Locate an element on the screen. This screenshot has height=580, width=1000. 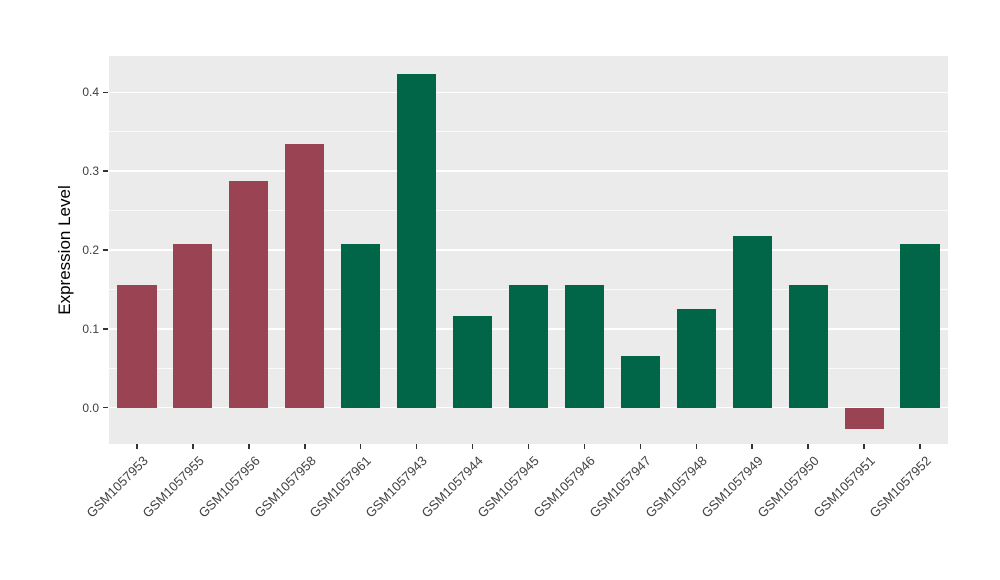
y-tick-label: 0.4 is located at coordinates (90, 92).